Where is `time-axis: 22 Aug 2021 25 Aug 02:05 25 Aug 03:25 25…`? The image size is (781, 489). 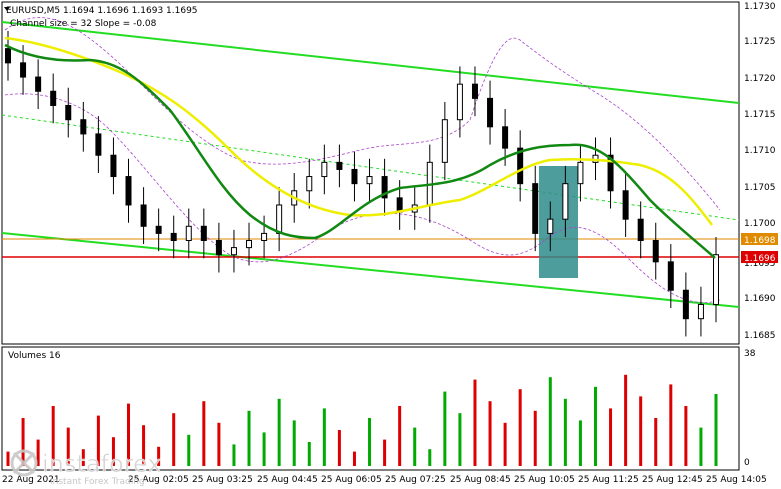 time-axis: 22 Aug 2021 25 Aug 02:05 25 Aug 03:25 25… is located at coordinates (384, 480).